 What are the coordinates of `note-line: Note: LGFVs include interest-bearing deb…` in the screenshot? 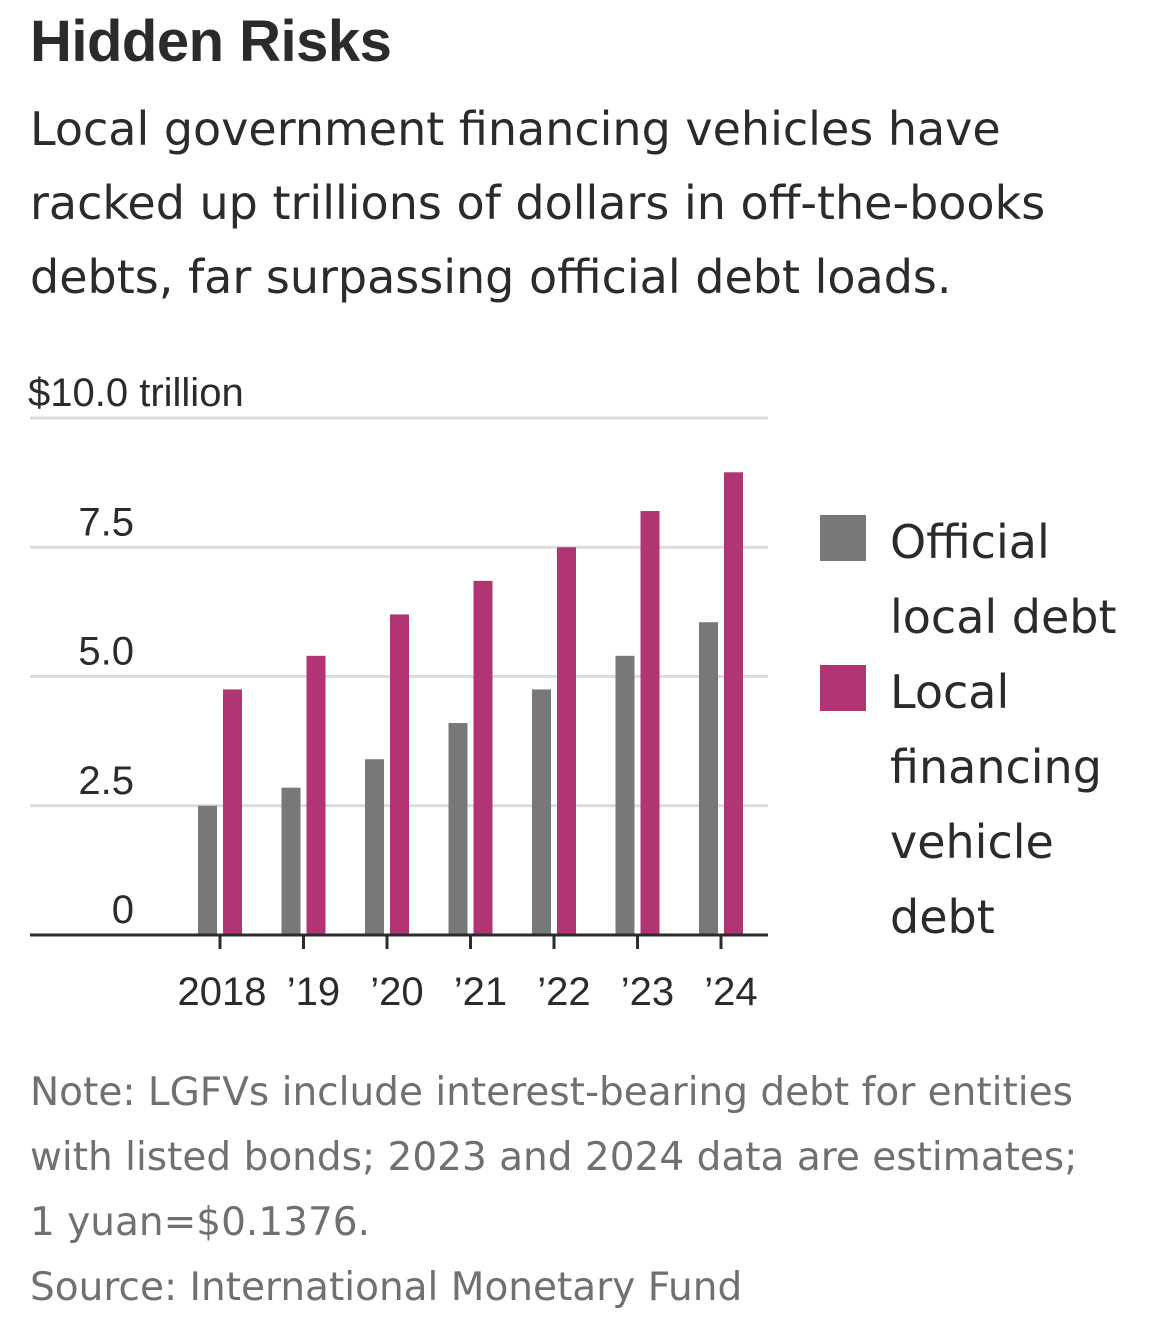 It's located at (551, 1092).